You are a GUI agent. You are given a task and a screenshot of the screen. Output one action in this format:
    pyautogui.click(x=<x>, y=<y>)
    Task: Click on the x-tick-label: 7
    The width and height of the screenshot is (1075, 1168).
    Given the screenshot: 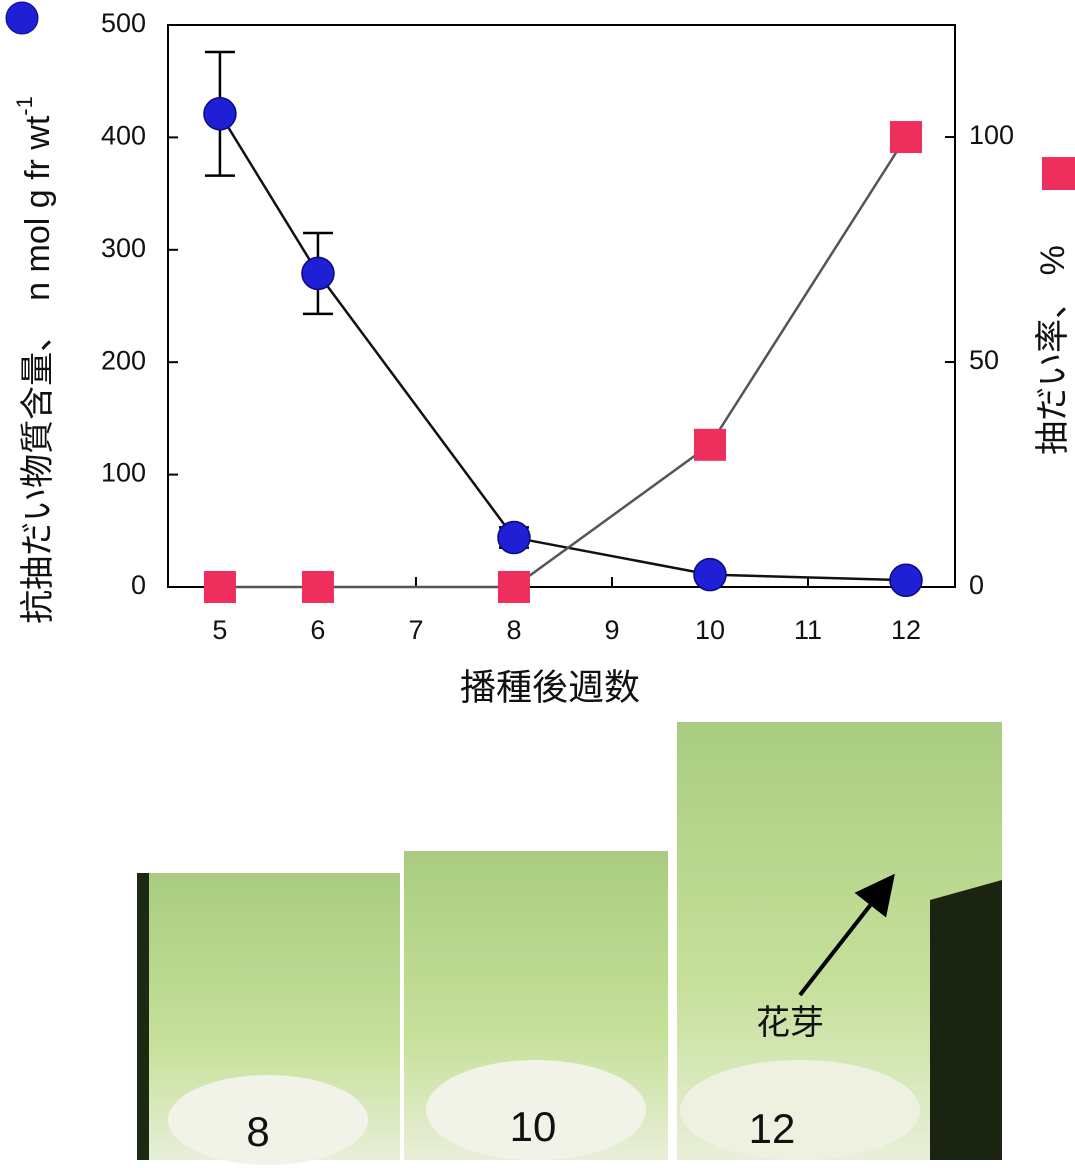 What is the action you would take?
    pyautogui.click(x=415, y=630)
    